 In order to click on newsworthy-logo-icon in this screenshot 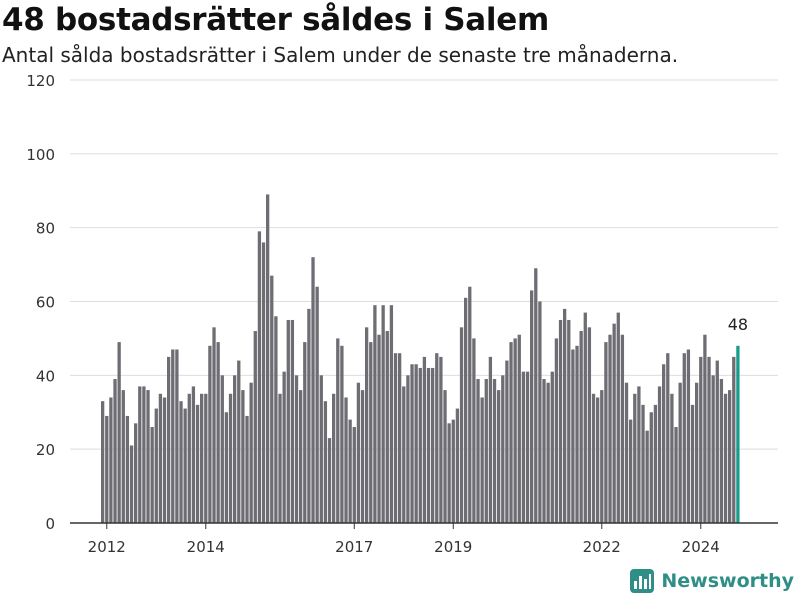, I will do `click(642, 581)`.